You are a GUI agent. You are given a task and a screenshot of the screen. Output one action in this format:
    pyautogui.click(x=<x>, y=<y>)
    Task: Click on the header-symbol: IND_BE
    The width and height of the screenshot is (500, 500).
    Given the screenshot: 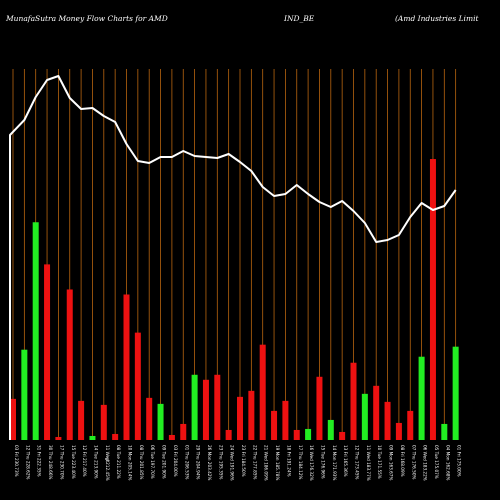 What is the action you would take?
    pyautogui.click(x=299, y=18)
    